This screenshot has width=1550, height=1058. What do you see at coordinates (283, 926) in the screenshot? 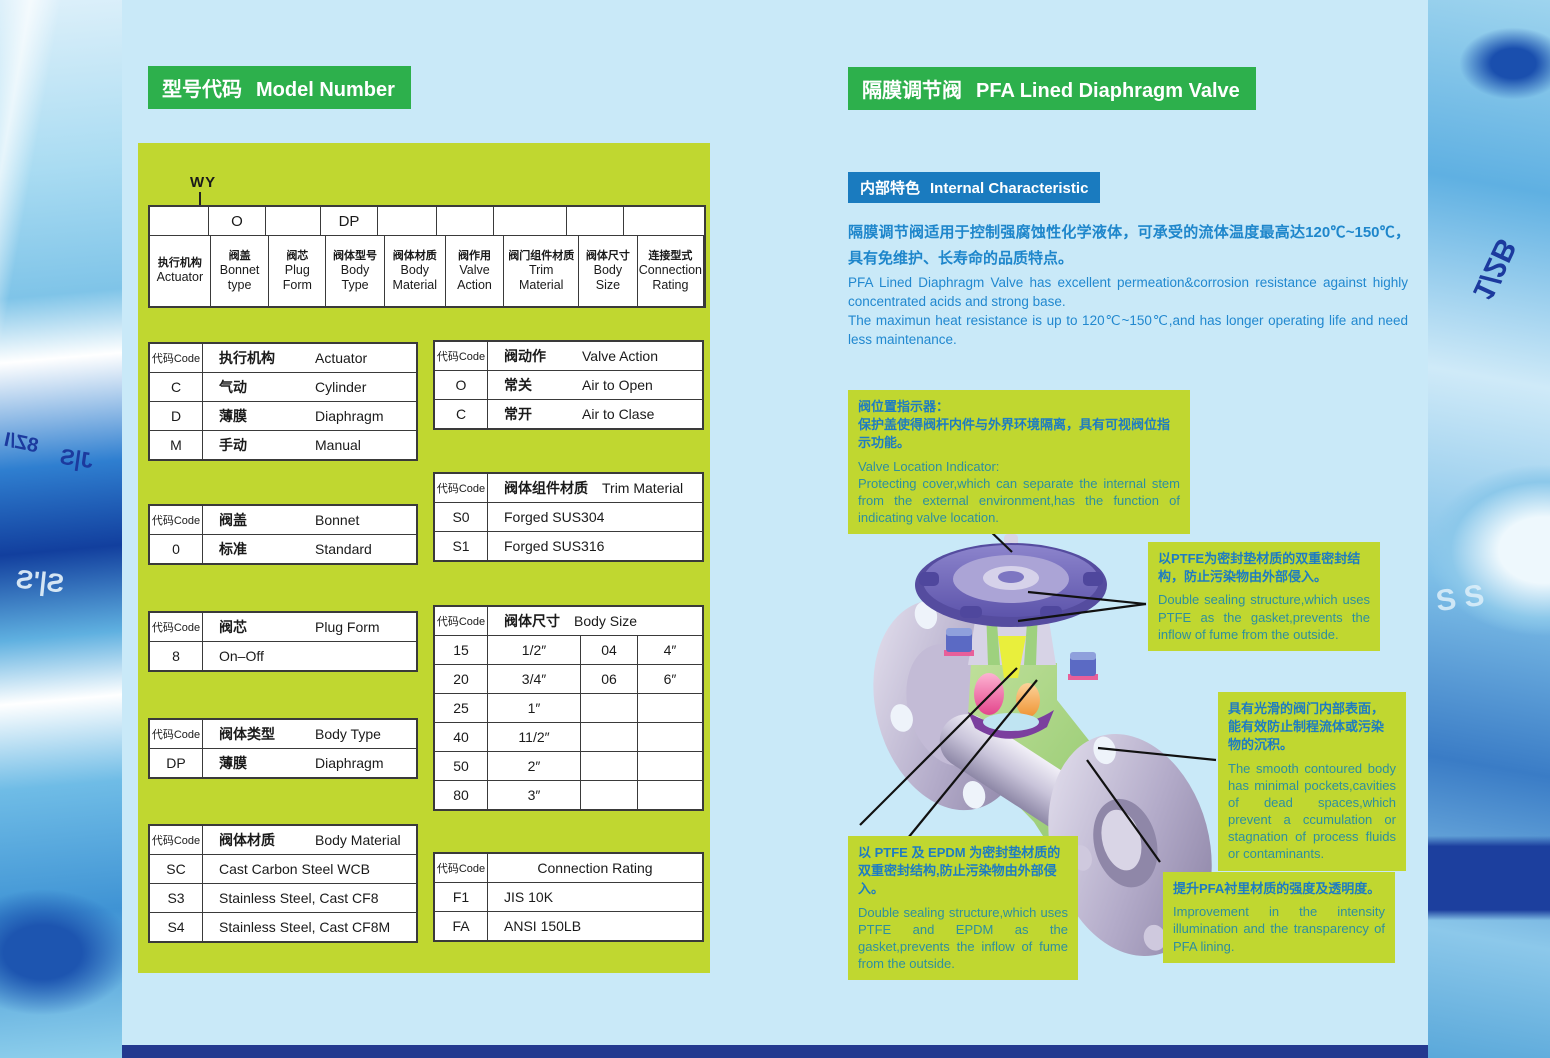
I see `table-row: S4 Stainless Steel, Cast CF8M` at bounding box center [283, 926].